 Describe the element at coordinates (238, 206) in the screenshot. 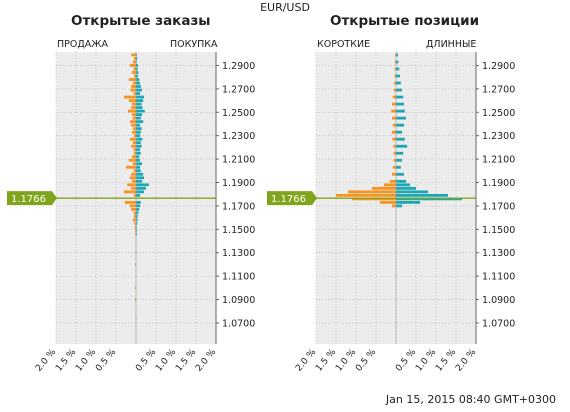

I see `y-tick-label: 1.1700` at that location.